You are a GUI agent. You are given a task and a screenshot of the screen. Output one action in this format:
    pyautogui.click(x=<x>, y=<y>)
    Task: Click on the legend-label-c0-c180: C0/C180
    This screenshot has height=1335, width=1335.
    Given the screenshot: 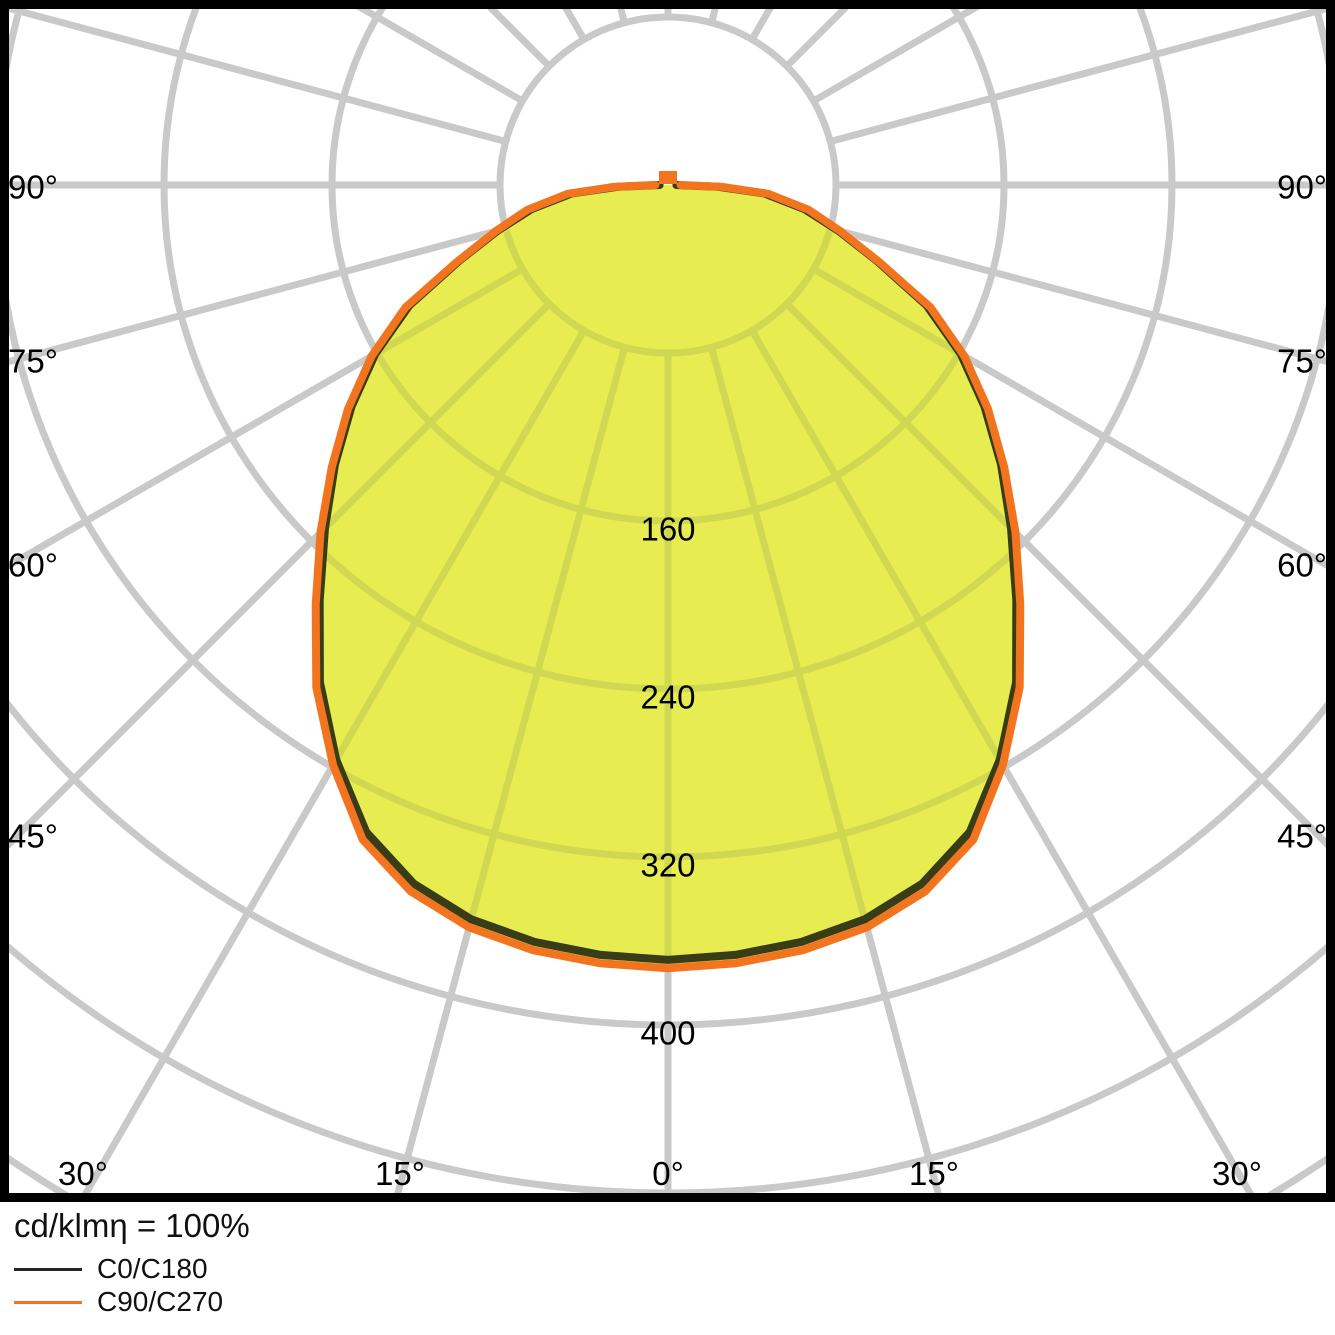 What is the action you would take?
    pyautogui.click(x=152, y=1268)
    